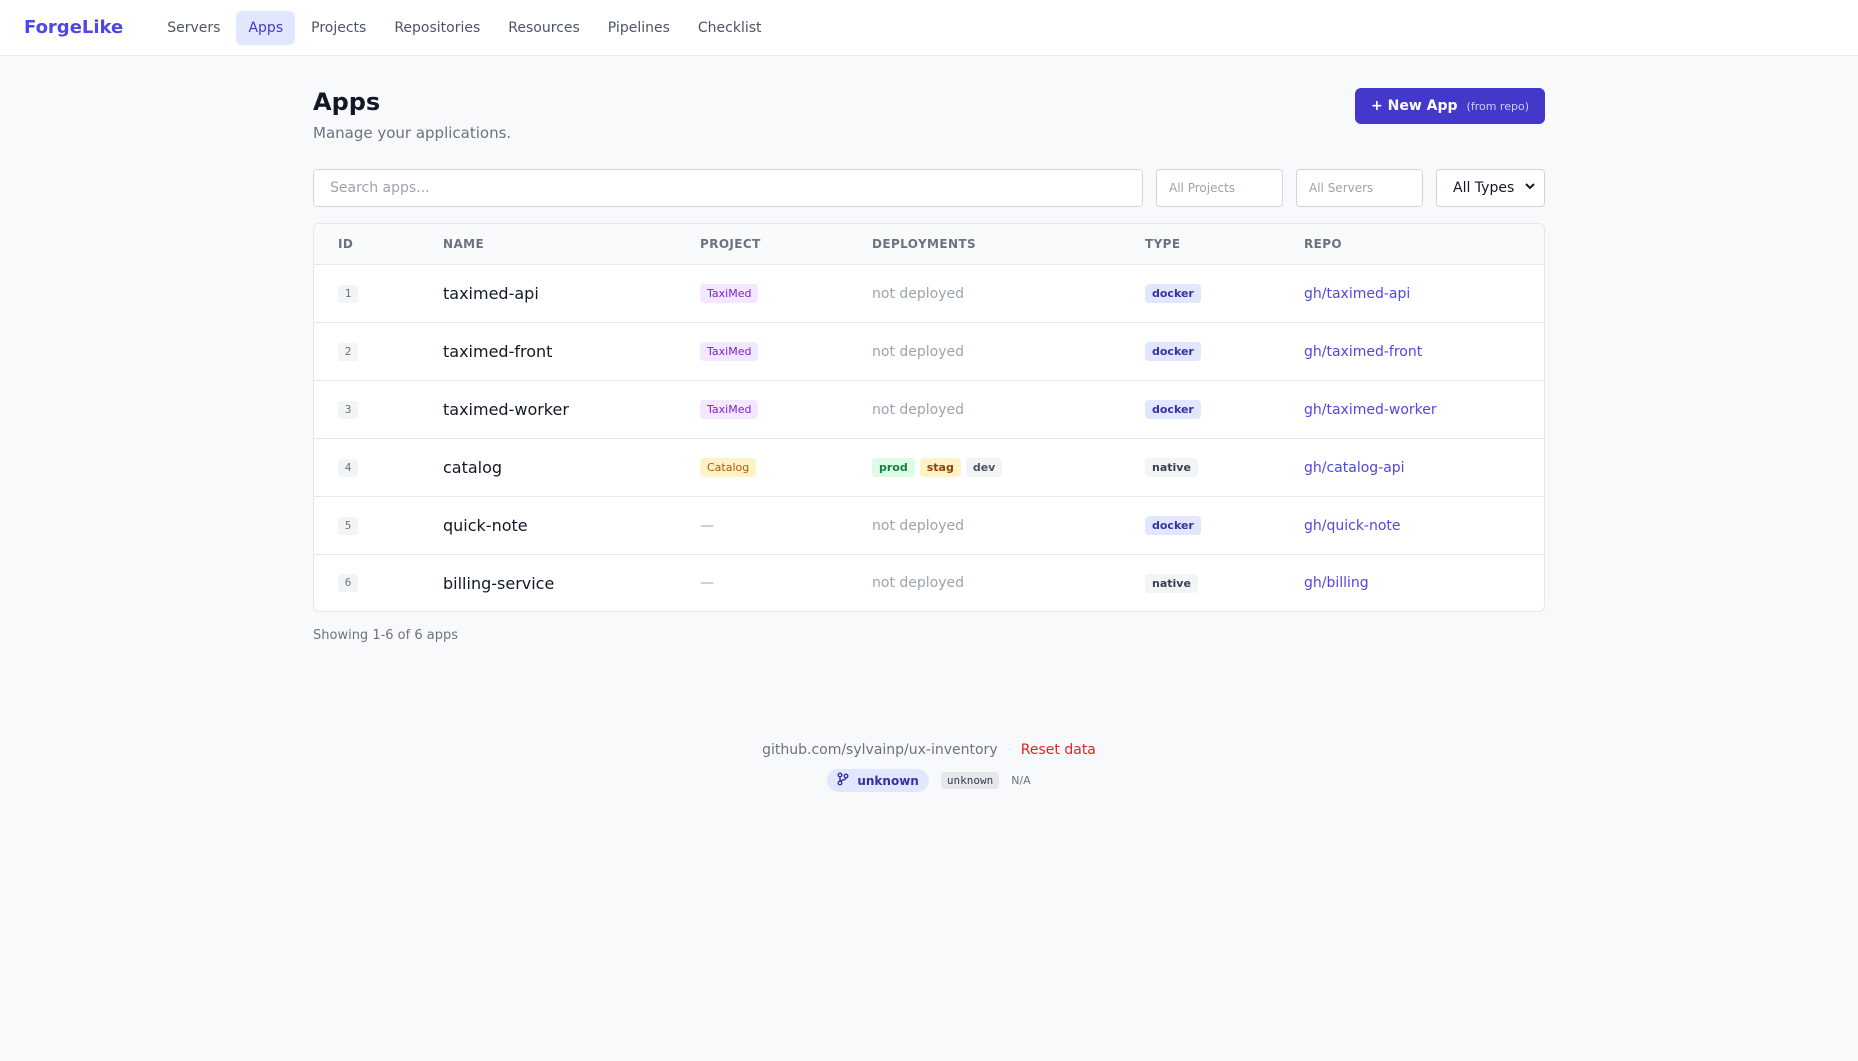 The height and width of the screenshot is (1061, 1858). I want to click on col-header-repo: REPO, so click(1323, 244).